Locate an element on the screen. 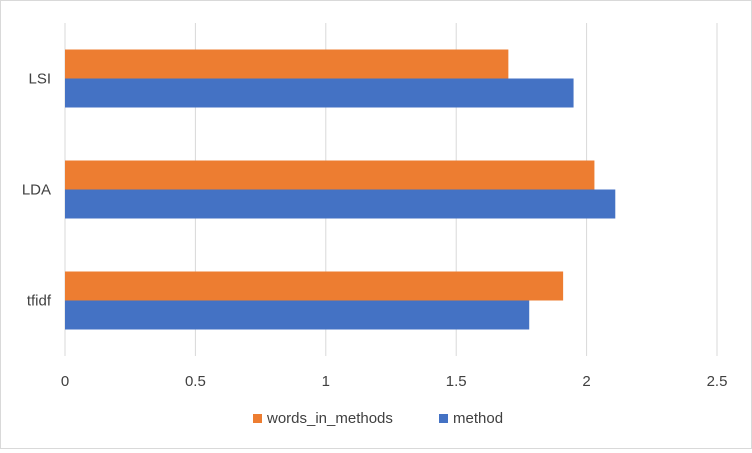  category-label: LSI is located at coordinates (39, 79).